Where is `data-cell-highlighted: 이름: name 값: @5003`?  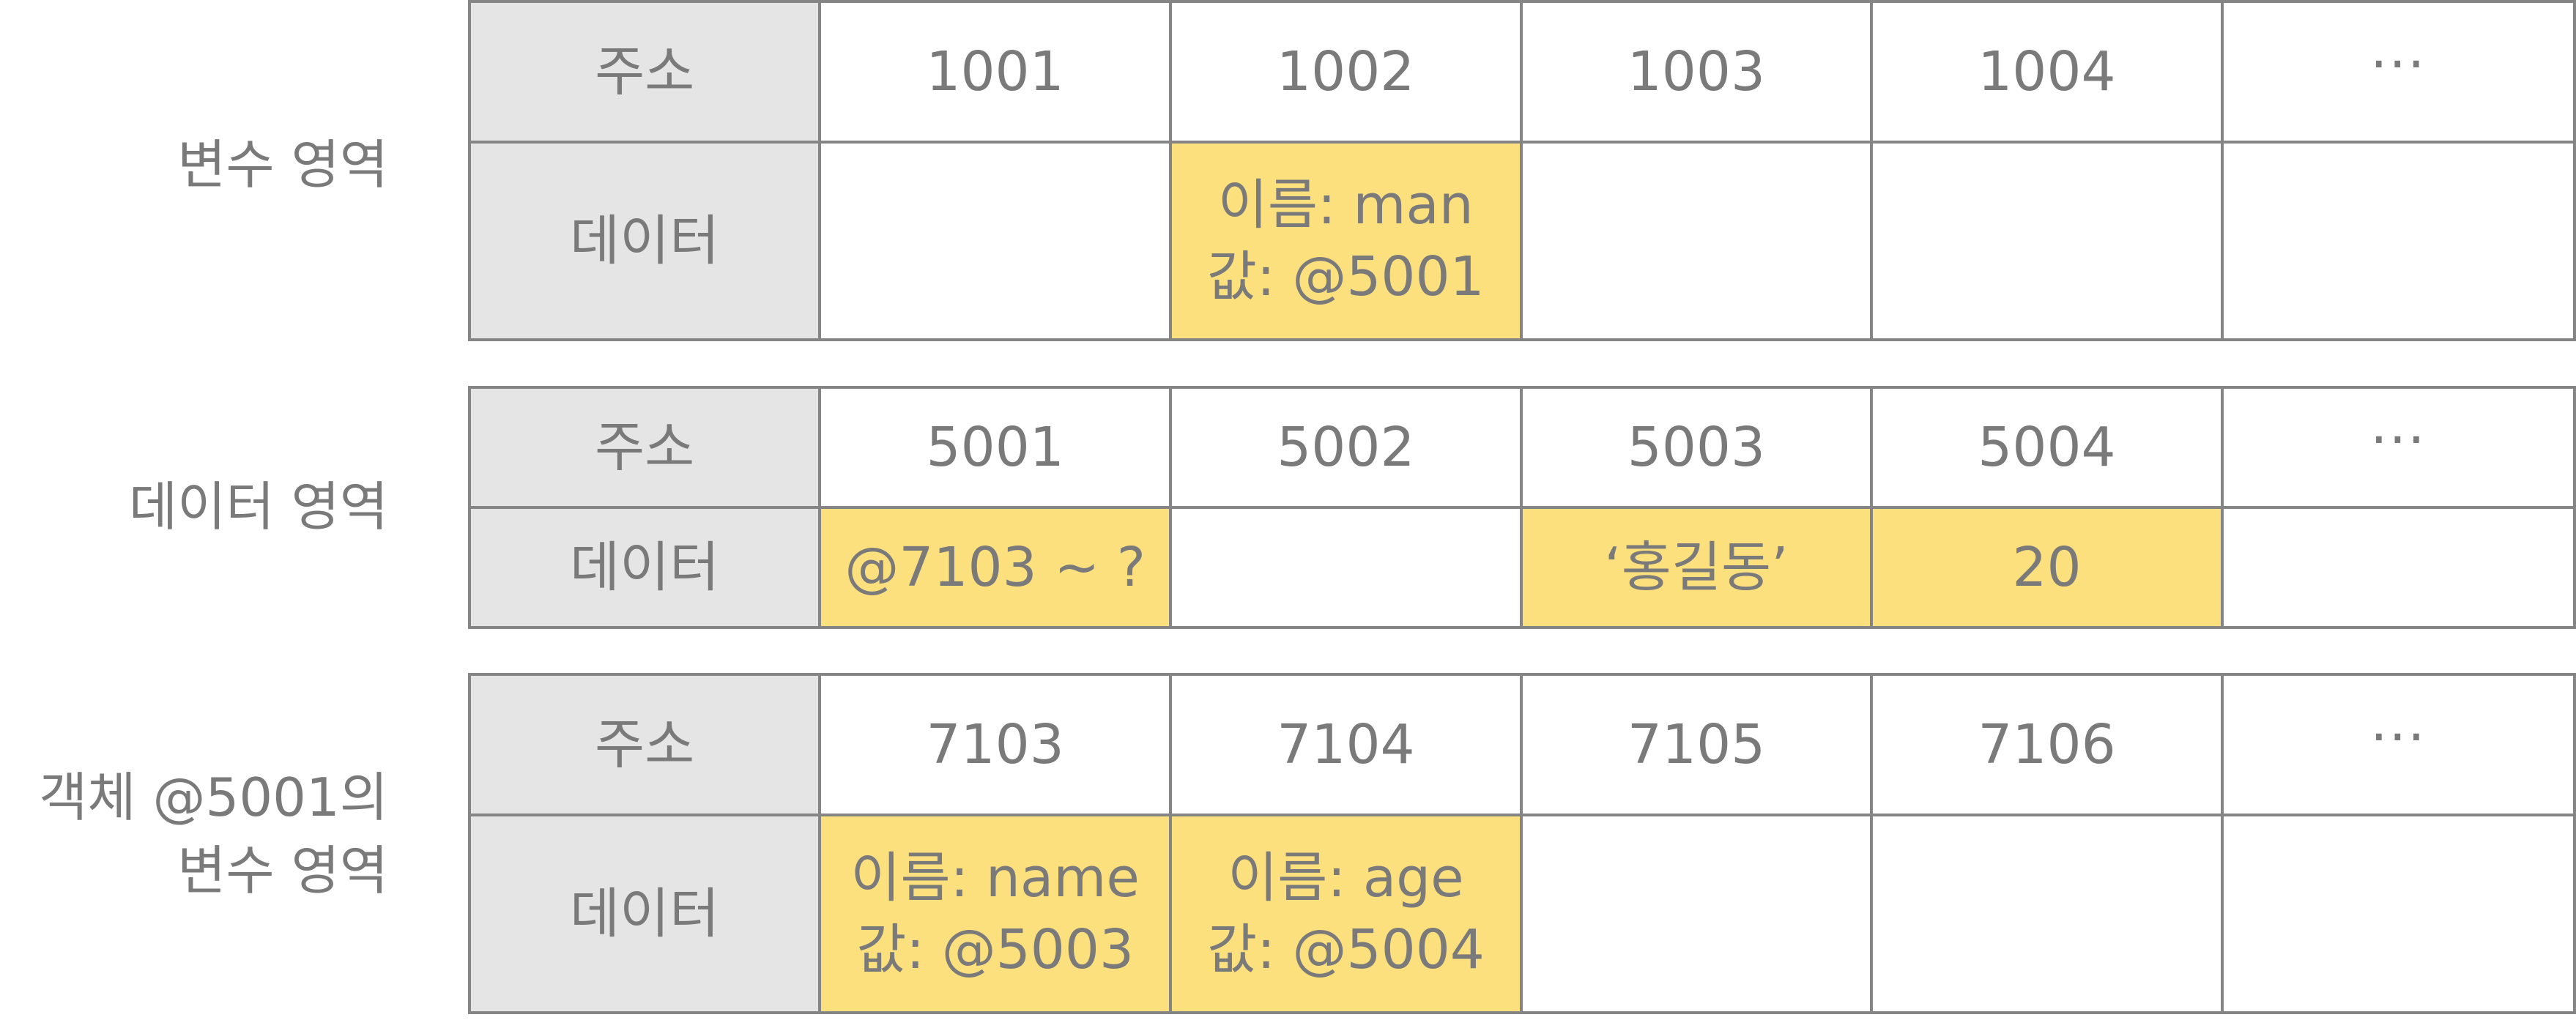 data-cell-highlighted: 이름: name 값: @5003 is located at coordinates (995, 914).